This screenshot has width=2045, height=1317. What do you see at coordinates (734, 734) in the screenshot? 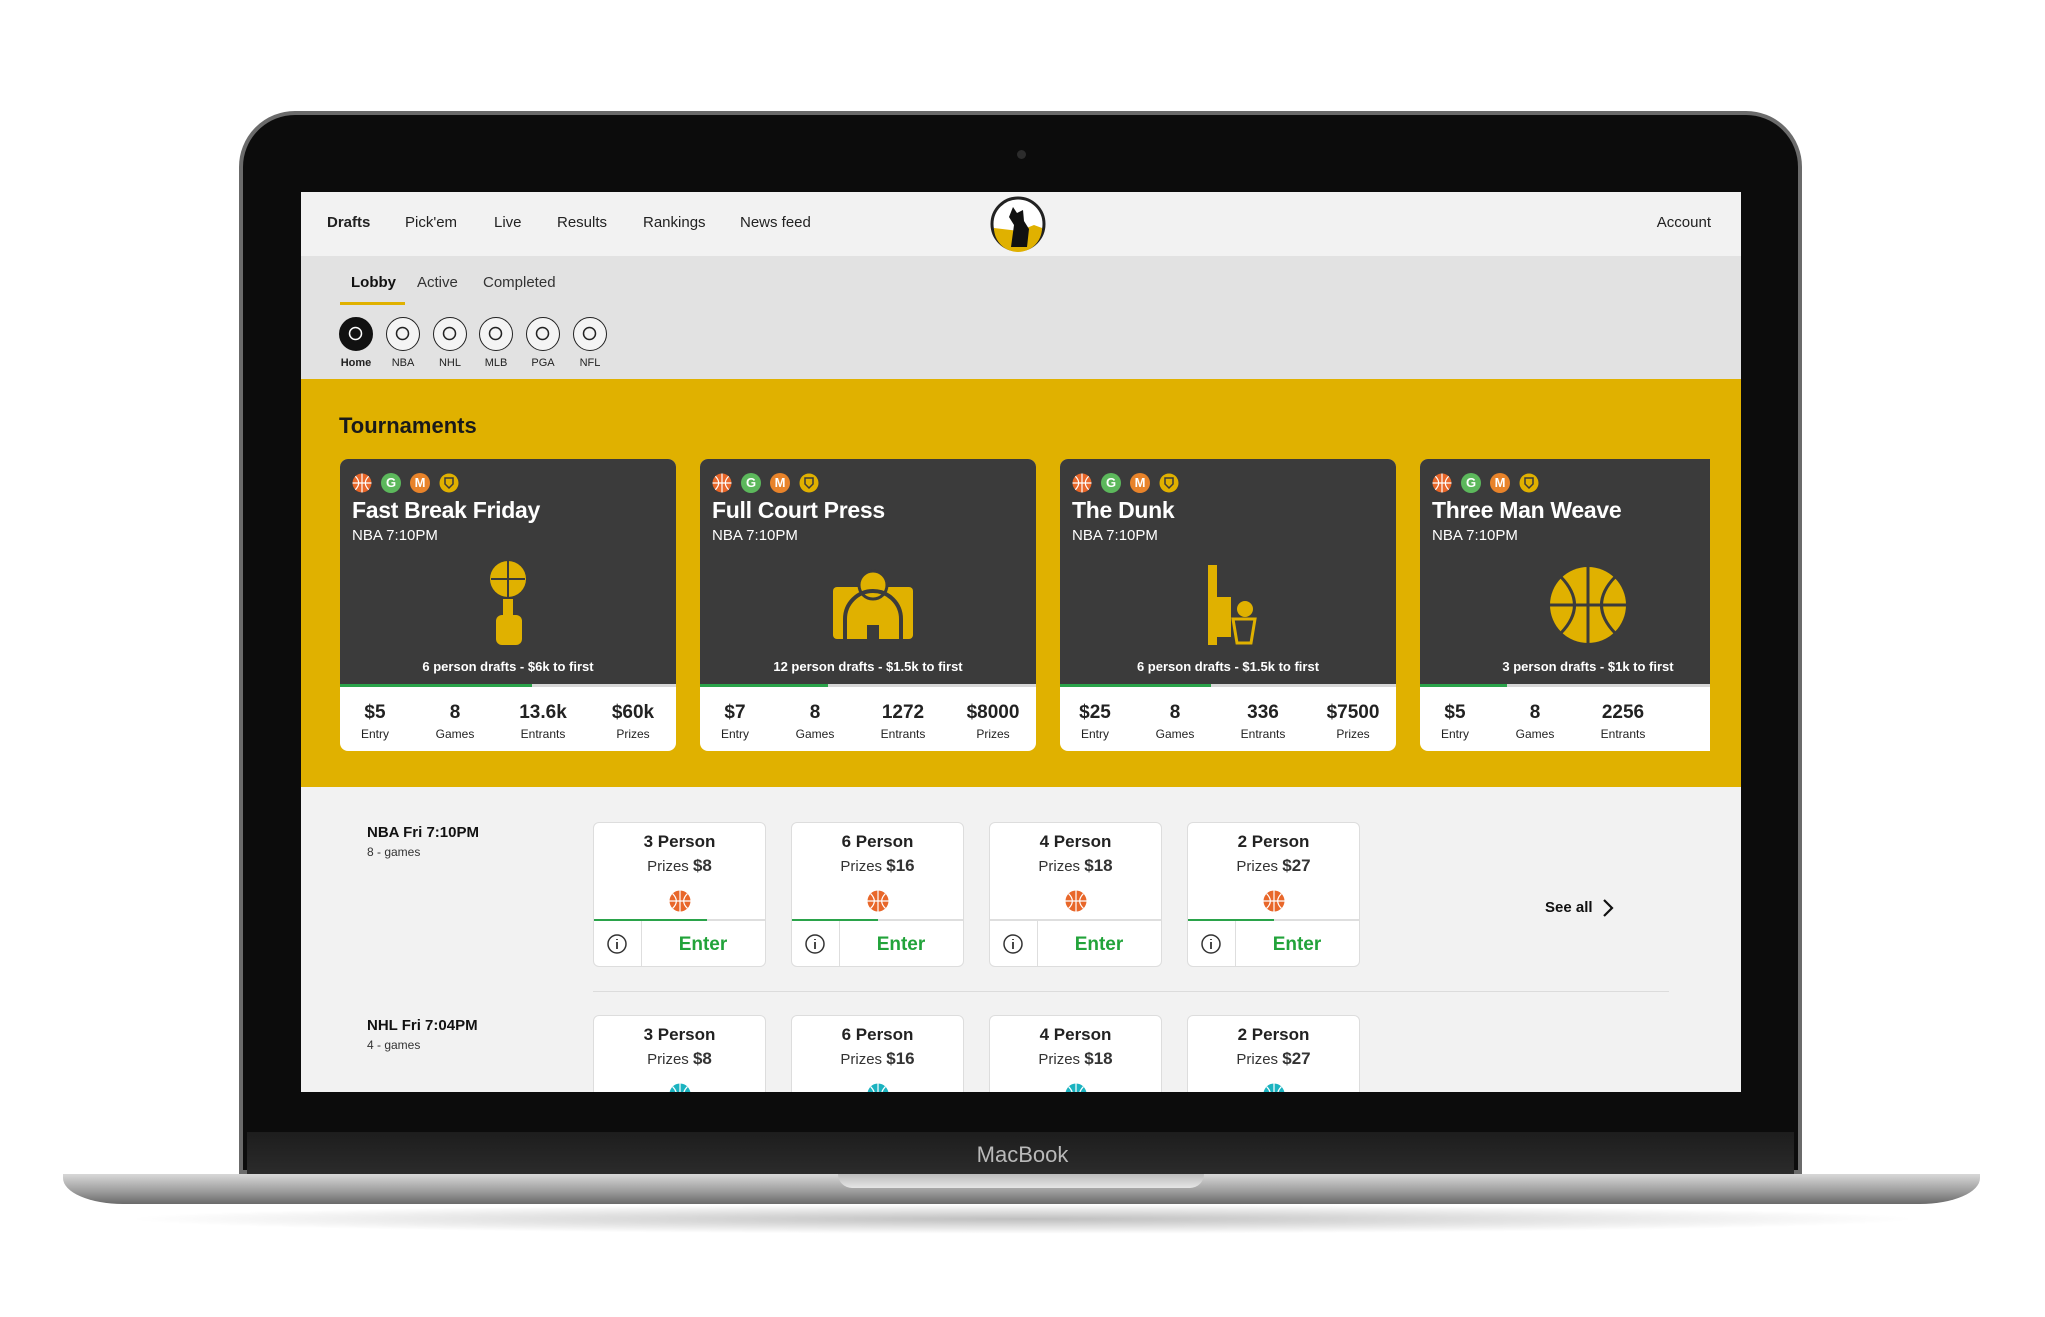
I see `stat-label: Entry` at bounding box center [734, 734].